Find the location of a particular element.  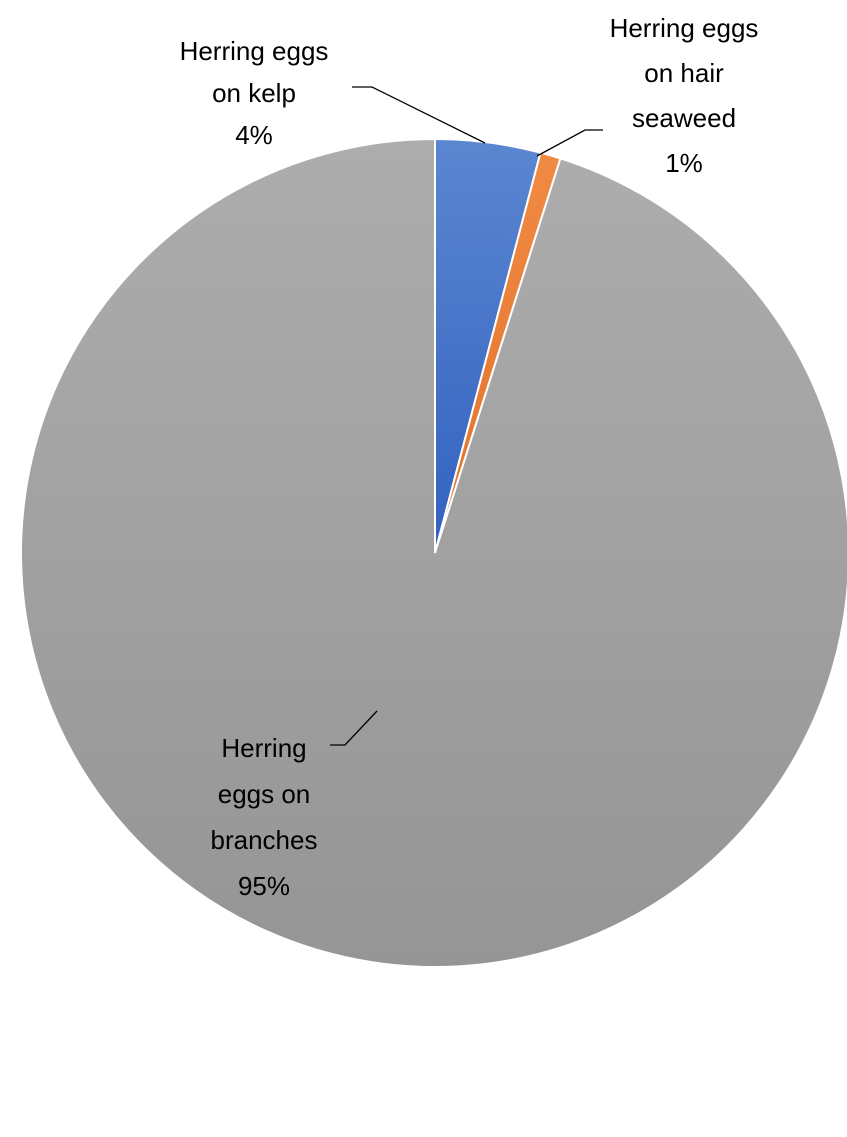

data-label-0-line-1: on kelp is located at coordinates (254, 93).